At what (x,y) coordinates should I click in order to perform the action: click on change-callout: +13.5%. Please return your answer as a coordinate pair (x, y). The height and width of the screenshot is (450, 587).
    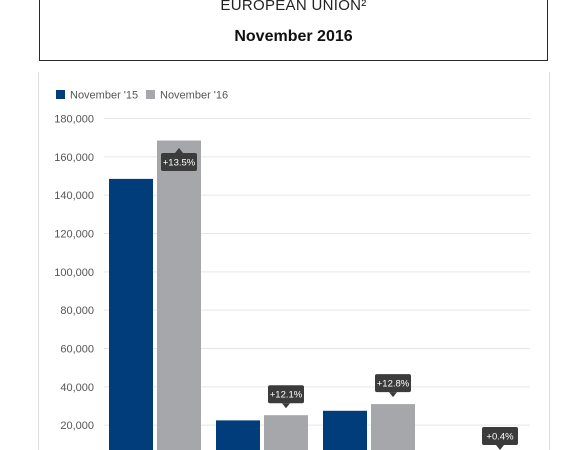
    Looking at the image, I should click on (179, 159).